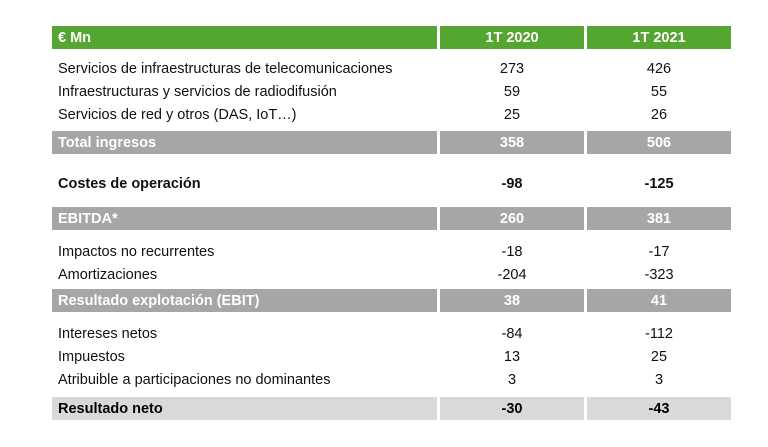  Describe the element at coordinates (659, 300) in the screenshot. I see `row-value-2021: 41` at that location.